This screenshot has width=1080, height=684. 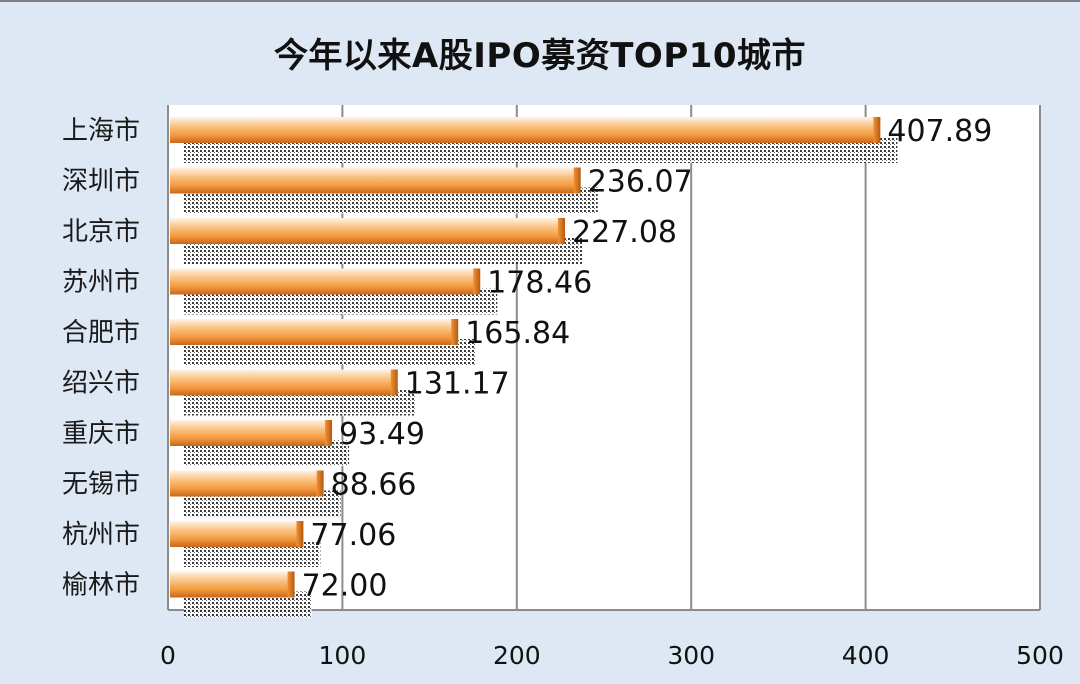 What do you see at coordinates (691, 655) in the screenshot?
I see `x-tick-label: 300` at bounding box center [691, 655].